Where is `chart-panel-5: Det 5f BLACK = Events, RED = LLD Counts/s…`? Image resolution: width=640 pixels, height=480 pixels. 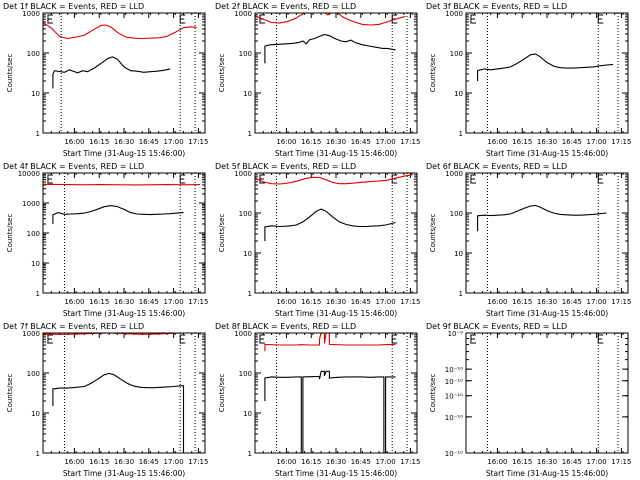
chart-panel-5: Det 5f BLACK = Events, RED = LLD Counts/s… is located at coordinates (317, 240).